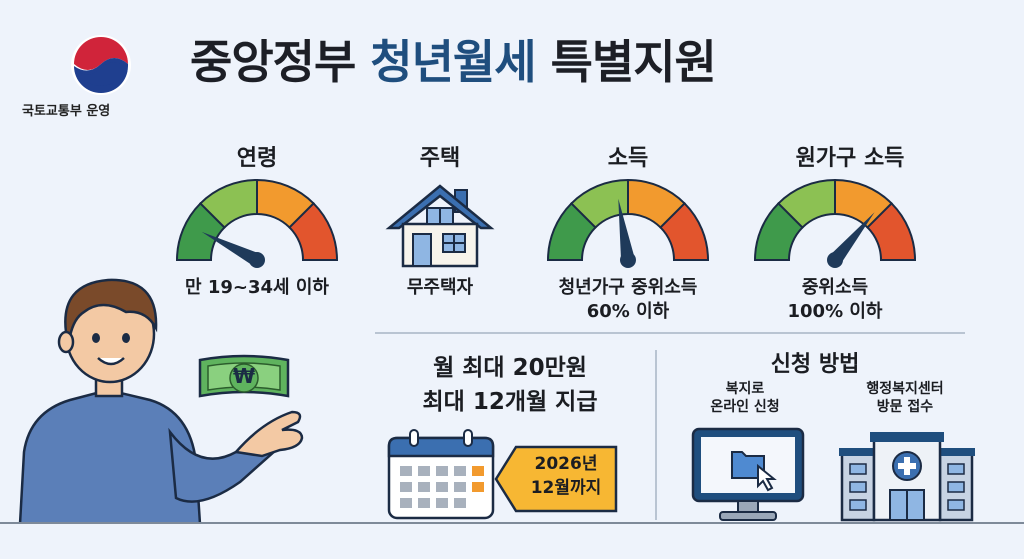 Image resolution: width=1024 pixels, height=559 pixels. What do you see at coordinates (566, 464) in the screenshot?
I see `deadline-year: 2026년` at bounding box center [566, 464].